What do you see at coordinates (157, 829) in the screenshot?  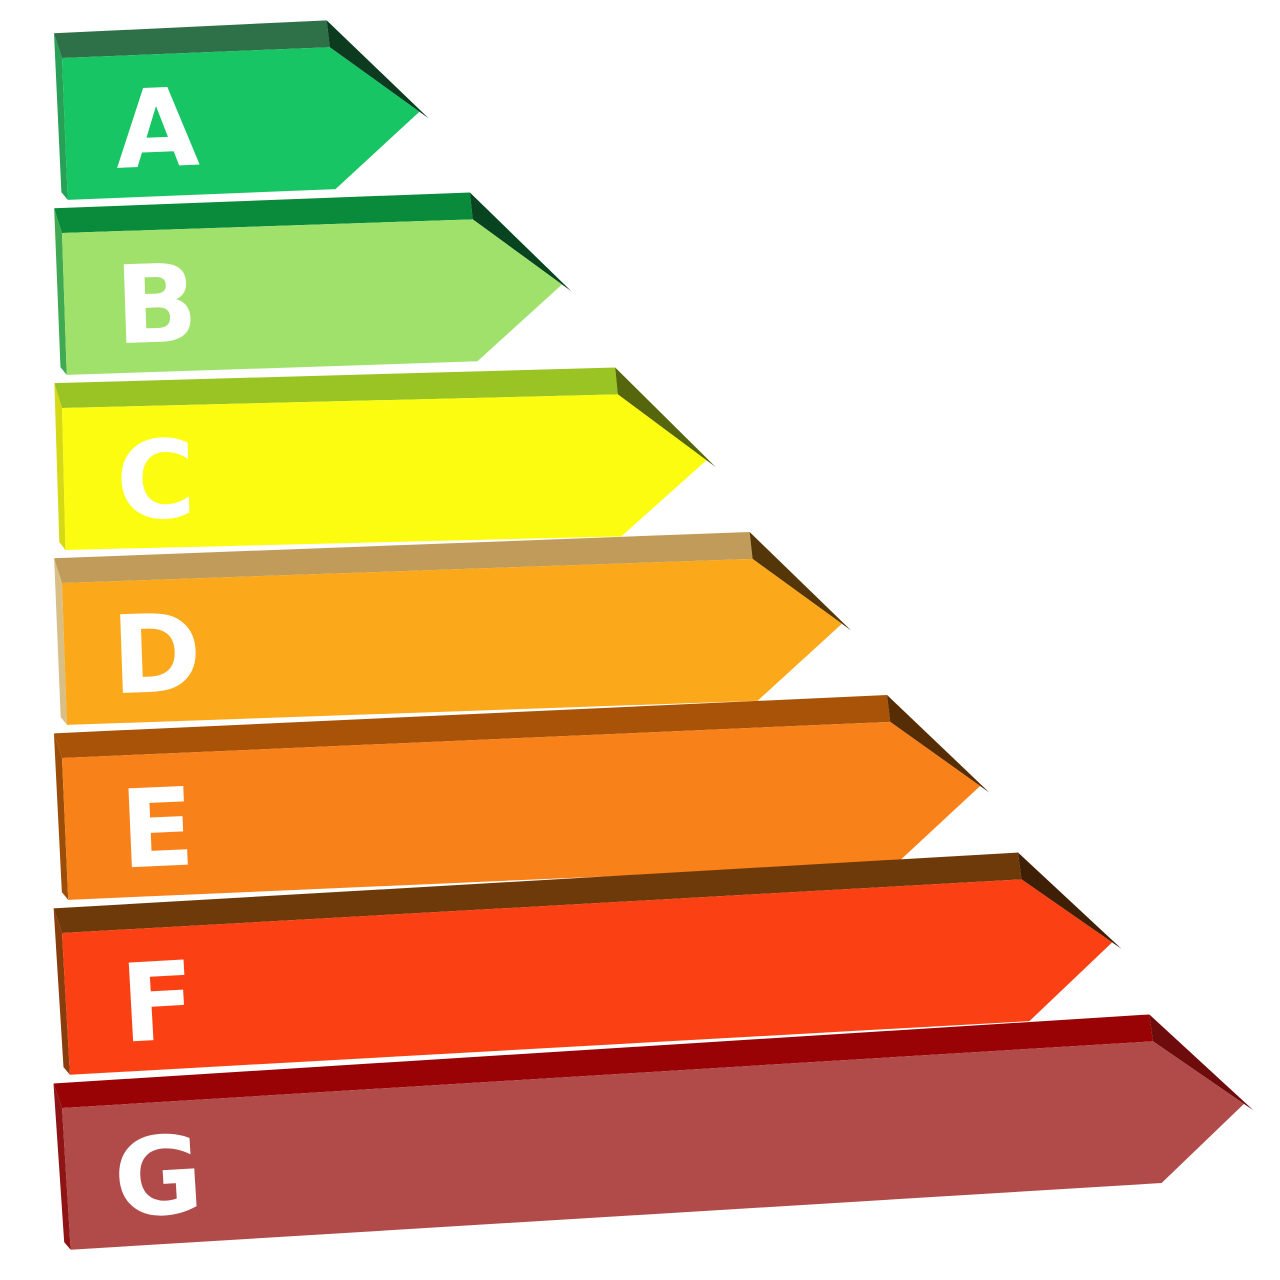 I see `rating-label-e: E` at bounding box center [157, 829].